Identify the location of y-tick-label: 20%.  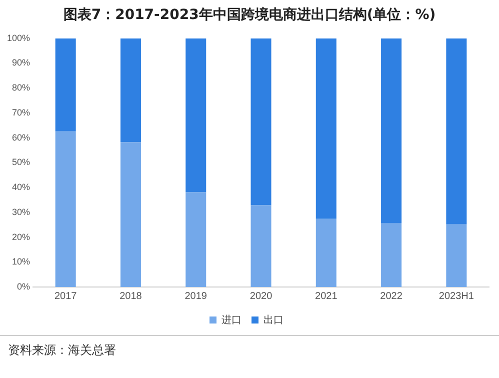
(21, 237).